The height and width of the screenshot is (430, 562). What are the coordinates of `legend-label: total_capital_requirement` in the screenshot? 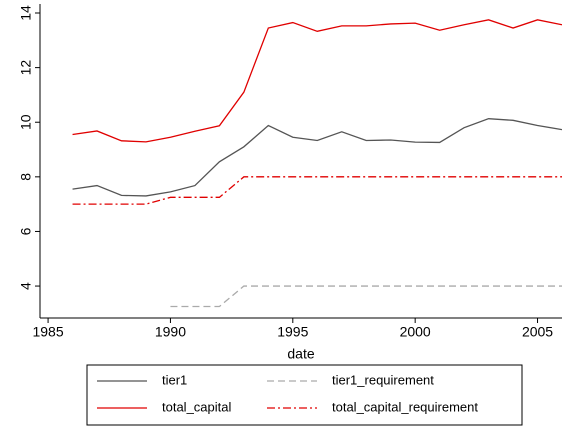 It's located at (405, 406).